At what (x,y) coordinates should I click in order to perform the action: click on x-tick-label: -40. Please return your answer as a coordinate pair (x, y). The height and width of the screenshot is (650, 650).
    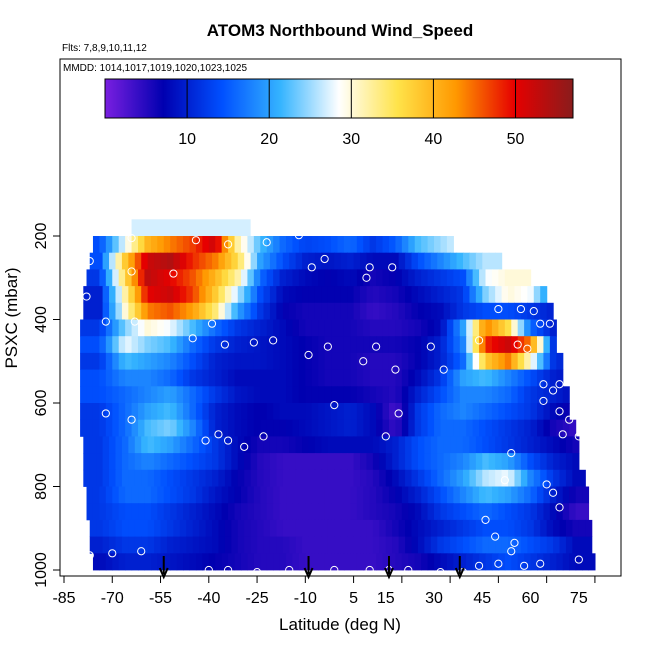
    Looking at the image, I should click on (208, 598).